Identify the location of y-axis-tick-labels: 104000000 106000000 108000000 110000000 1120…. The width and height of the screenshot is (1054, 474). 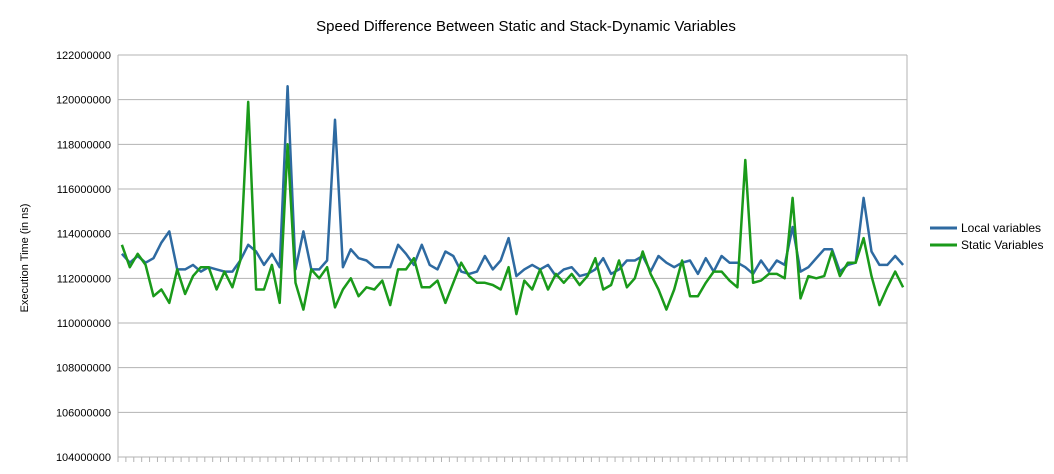
(83, 257).